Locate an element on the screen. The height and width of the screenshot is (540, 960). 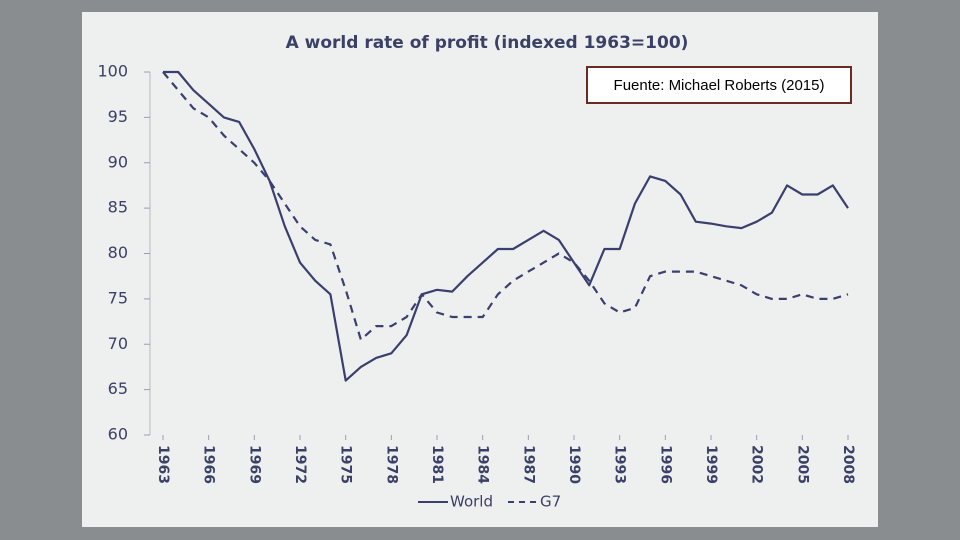
y-tick-label: 70 is located at coordinates (118, 343).